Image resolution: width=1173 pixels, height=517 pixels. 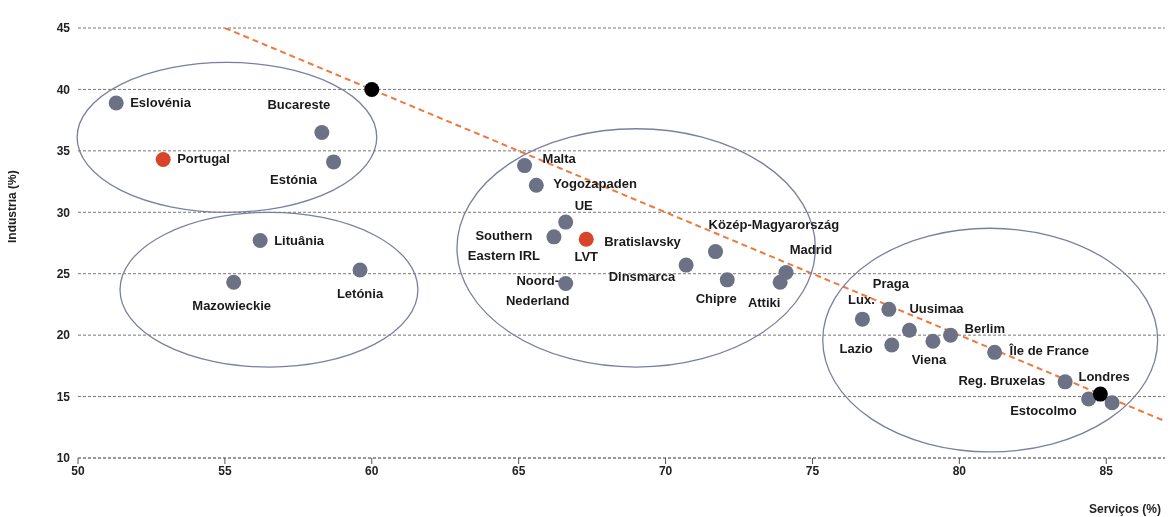 What do you see at coordinates (861, 300) in the screenshot?
I see `annotation: Lux.` at bounding box center [861, 300].